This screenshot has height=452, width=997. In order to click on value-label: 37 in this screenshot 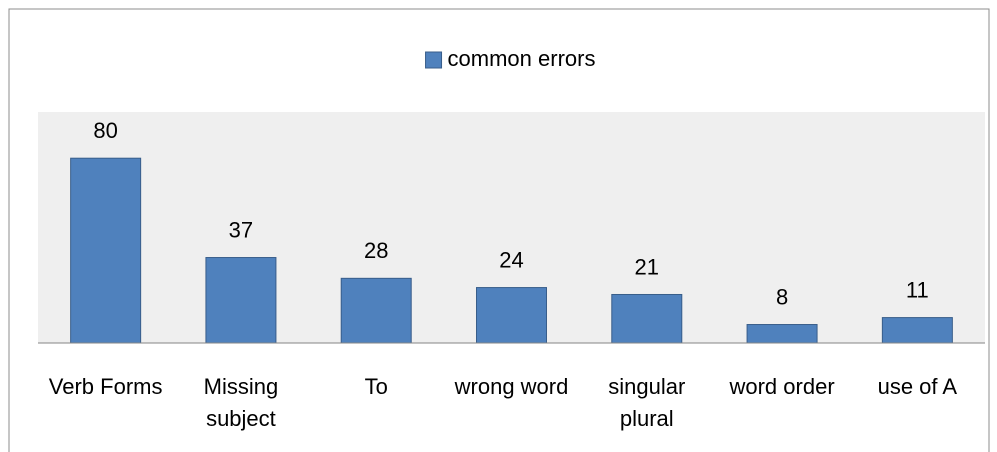, I will do `click(241, 229)`.